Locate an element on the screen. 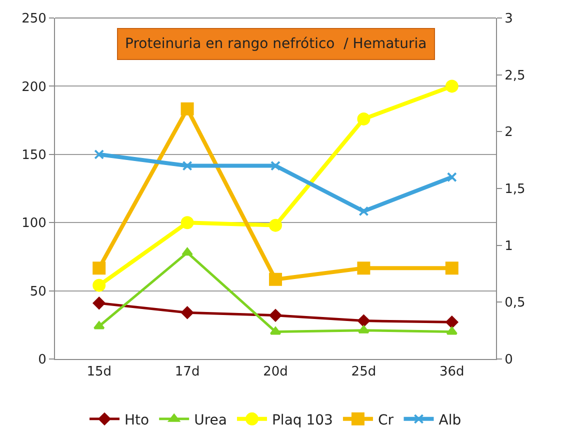 This screenshot has height=447, width=571. y-tick-label: 100 is located at coordinates (34, 224).